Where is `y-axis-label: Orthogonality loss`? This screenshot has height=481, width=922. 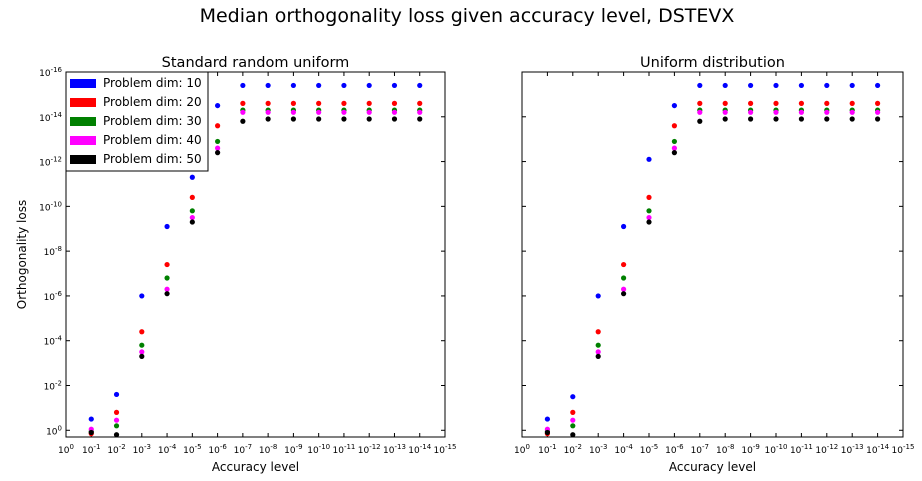
y-axis-label: Orthogonality loss is located at coordinates (22, 254).